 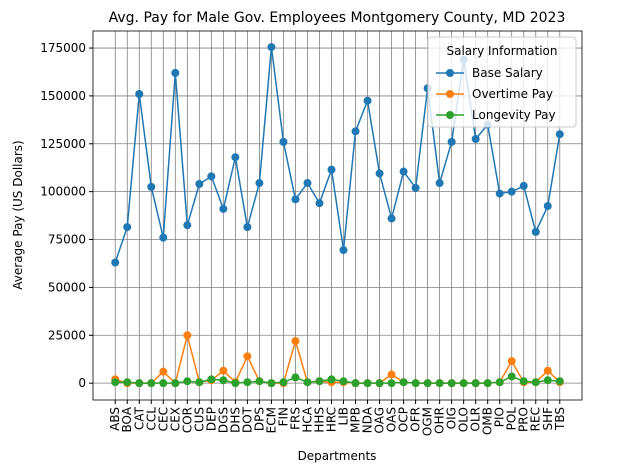 I want to click on x-tick-label: PIO, so click(x=500, y=417).